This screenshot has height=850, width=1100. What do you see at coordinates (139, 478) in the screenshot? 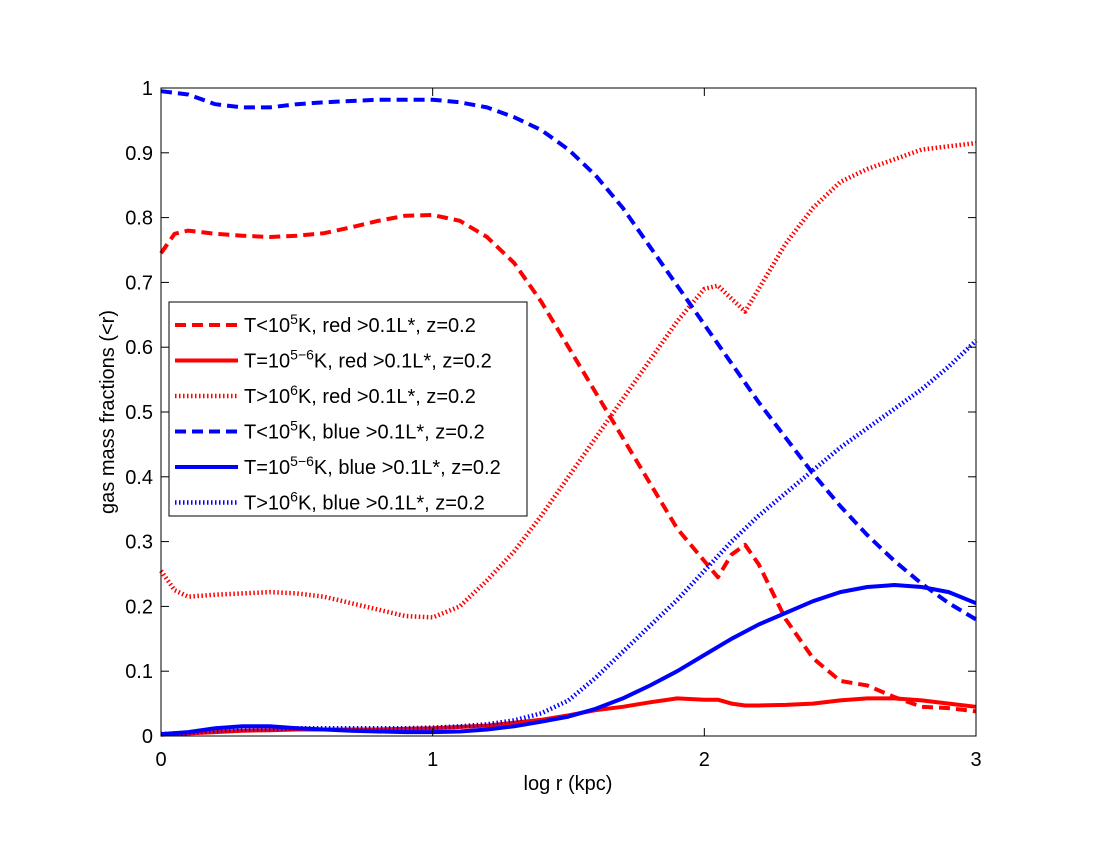
I see `y-tick-label: 0.4` at bounding box center [139, 478].